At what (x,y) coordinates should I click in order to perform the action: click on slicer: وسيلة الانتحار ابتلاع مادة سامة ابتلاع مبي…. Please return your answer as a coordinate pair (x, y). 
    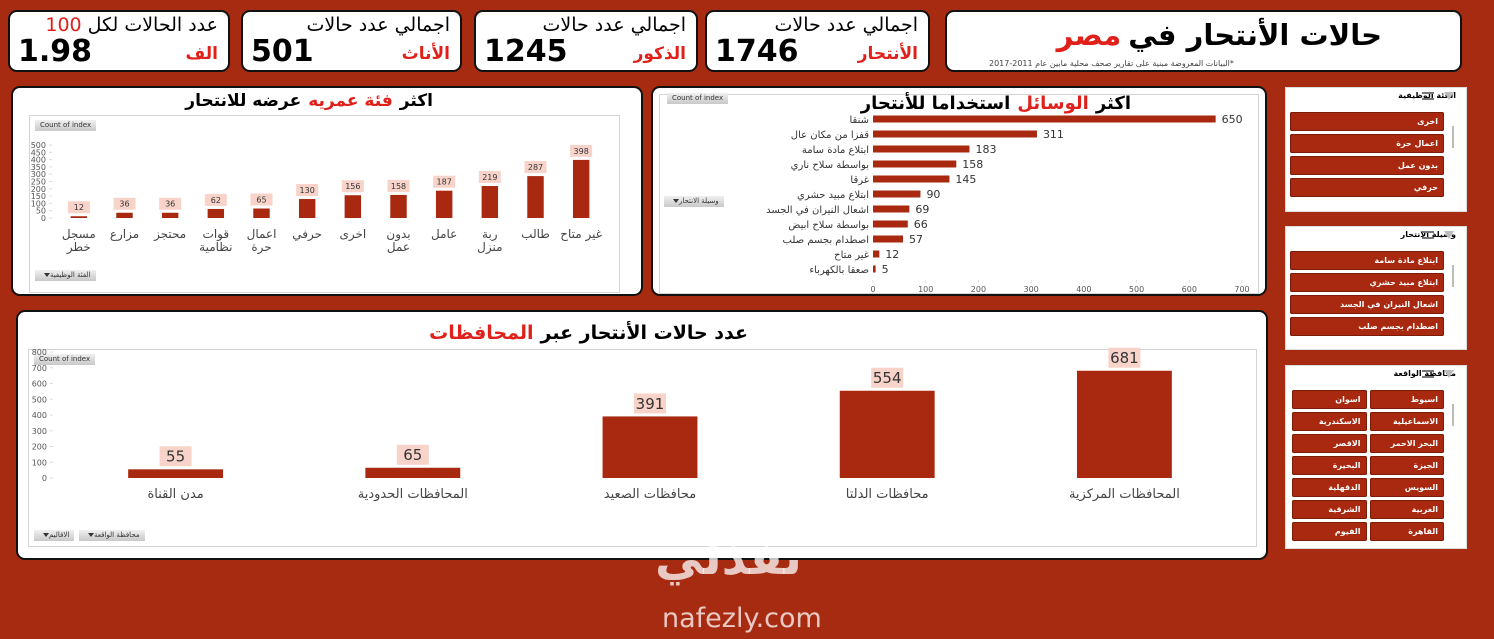
    Looking at the image, I should click on (1376, 288).